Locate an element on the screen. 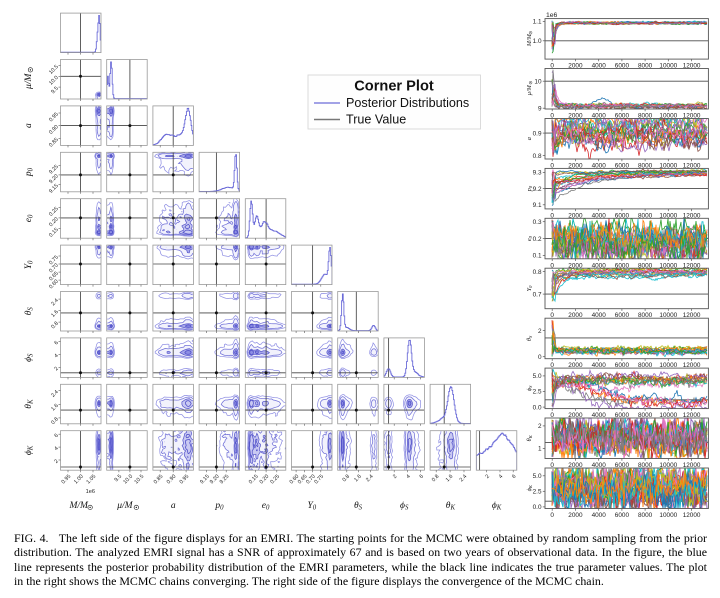 The width and height of the screenshot is (720, 598). svg-text: 0.75 is located at coordinates (54, 261).